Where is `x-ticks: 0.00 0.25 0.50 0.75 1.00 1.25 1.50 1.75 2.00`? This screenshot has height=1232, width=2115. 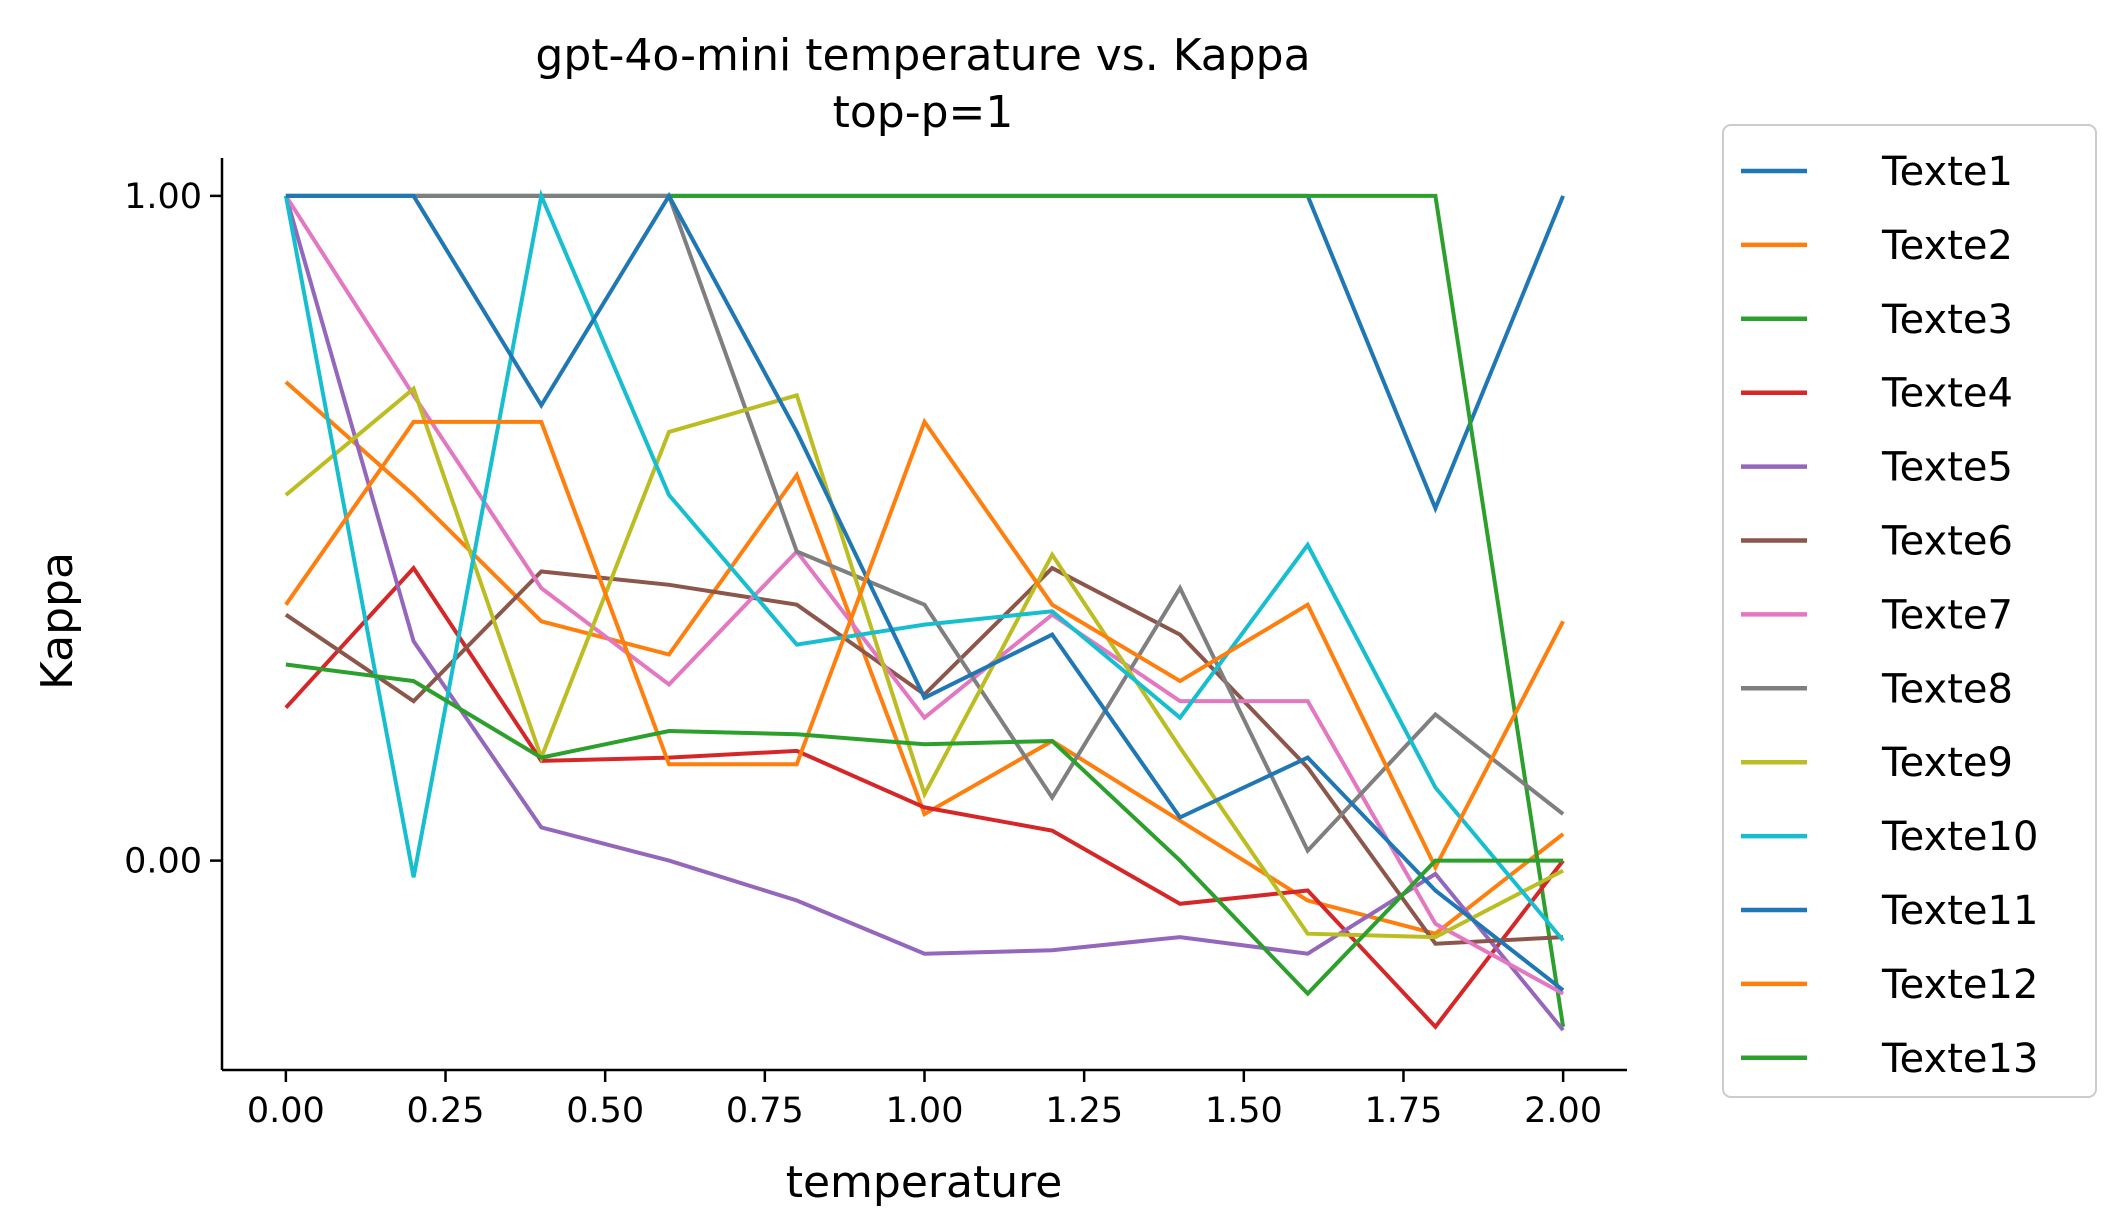
x-ticks: 0.00 0.25 0.50 0.75 1.00 1.25 1.50 1.75 2.00 is located at coordinates (924, 1100).